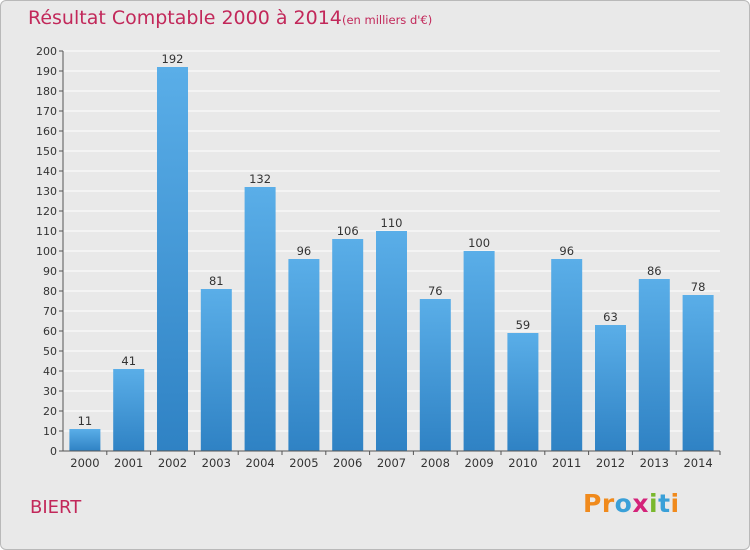 The height and width of the screenshot is (550, 750). Describe the element at coordinates (46, 251) in the screenshot. I see `y-tick-label: 100` at that location.